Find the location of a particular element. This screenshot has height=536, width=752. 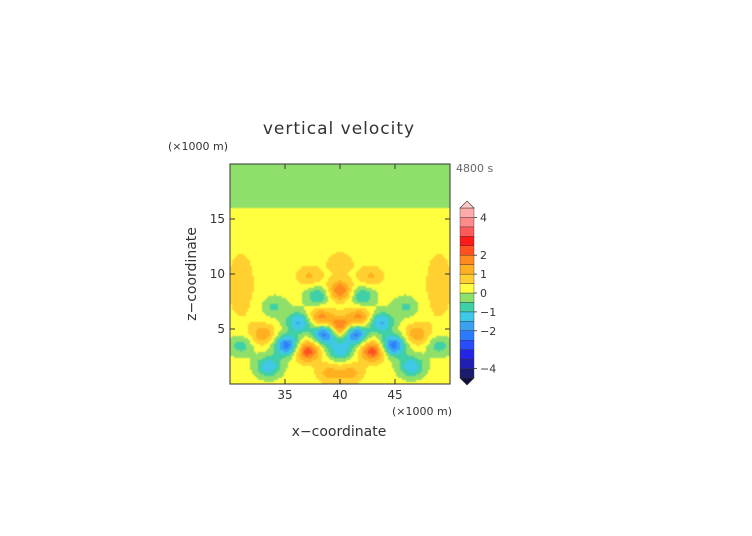

x-tick-label: 40 is located at coordinates (339, 395).